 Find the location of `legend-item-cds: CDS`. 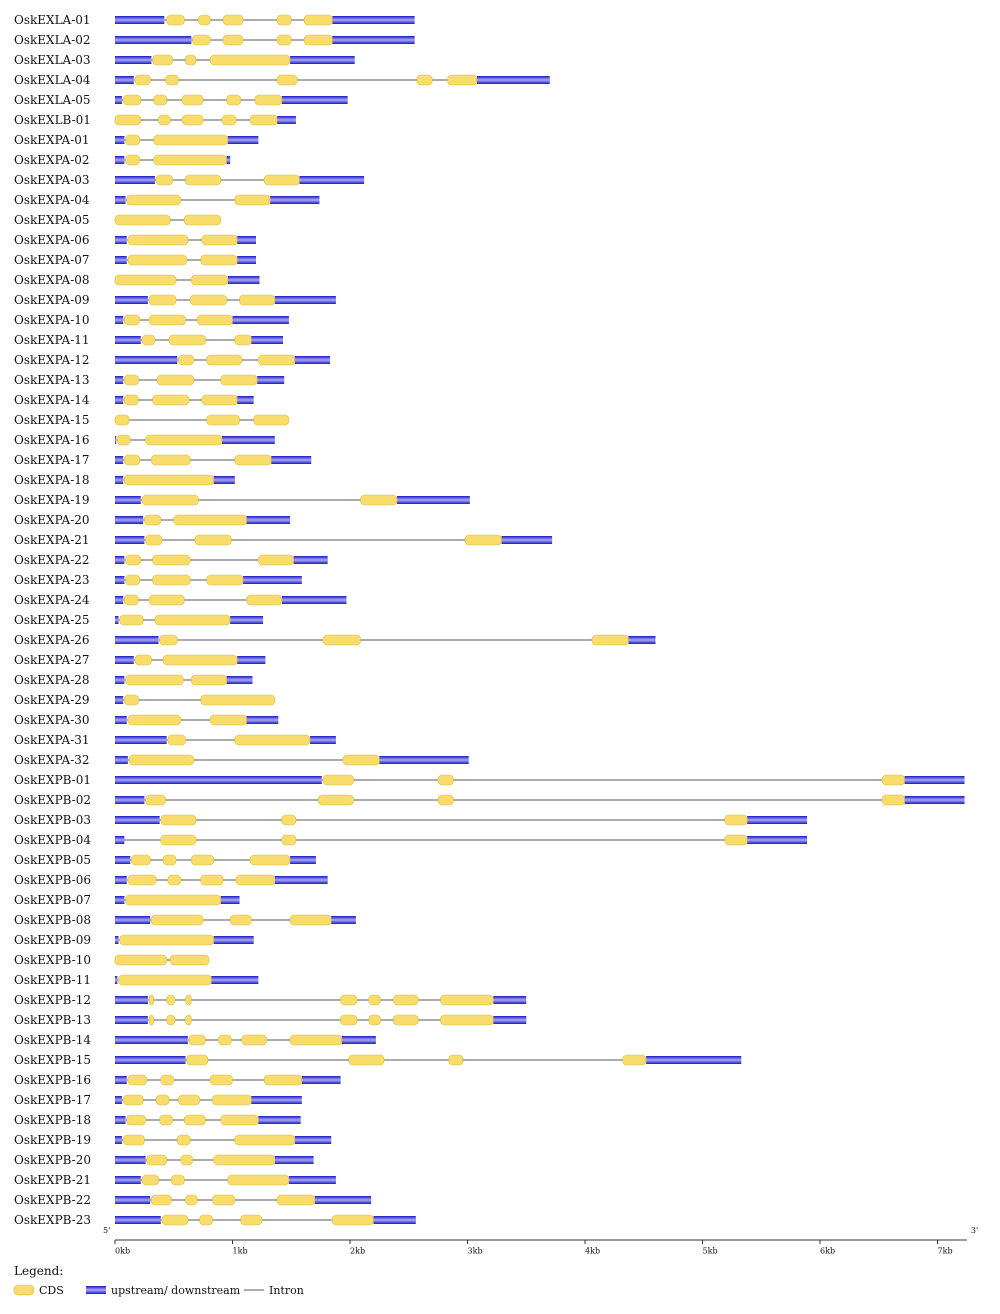

legend-item-cds: CDS is located at coordinates (38, 1290).